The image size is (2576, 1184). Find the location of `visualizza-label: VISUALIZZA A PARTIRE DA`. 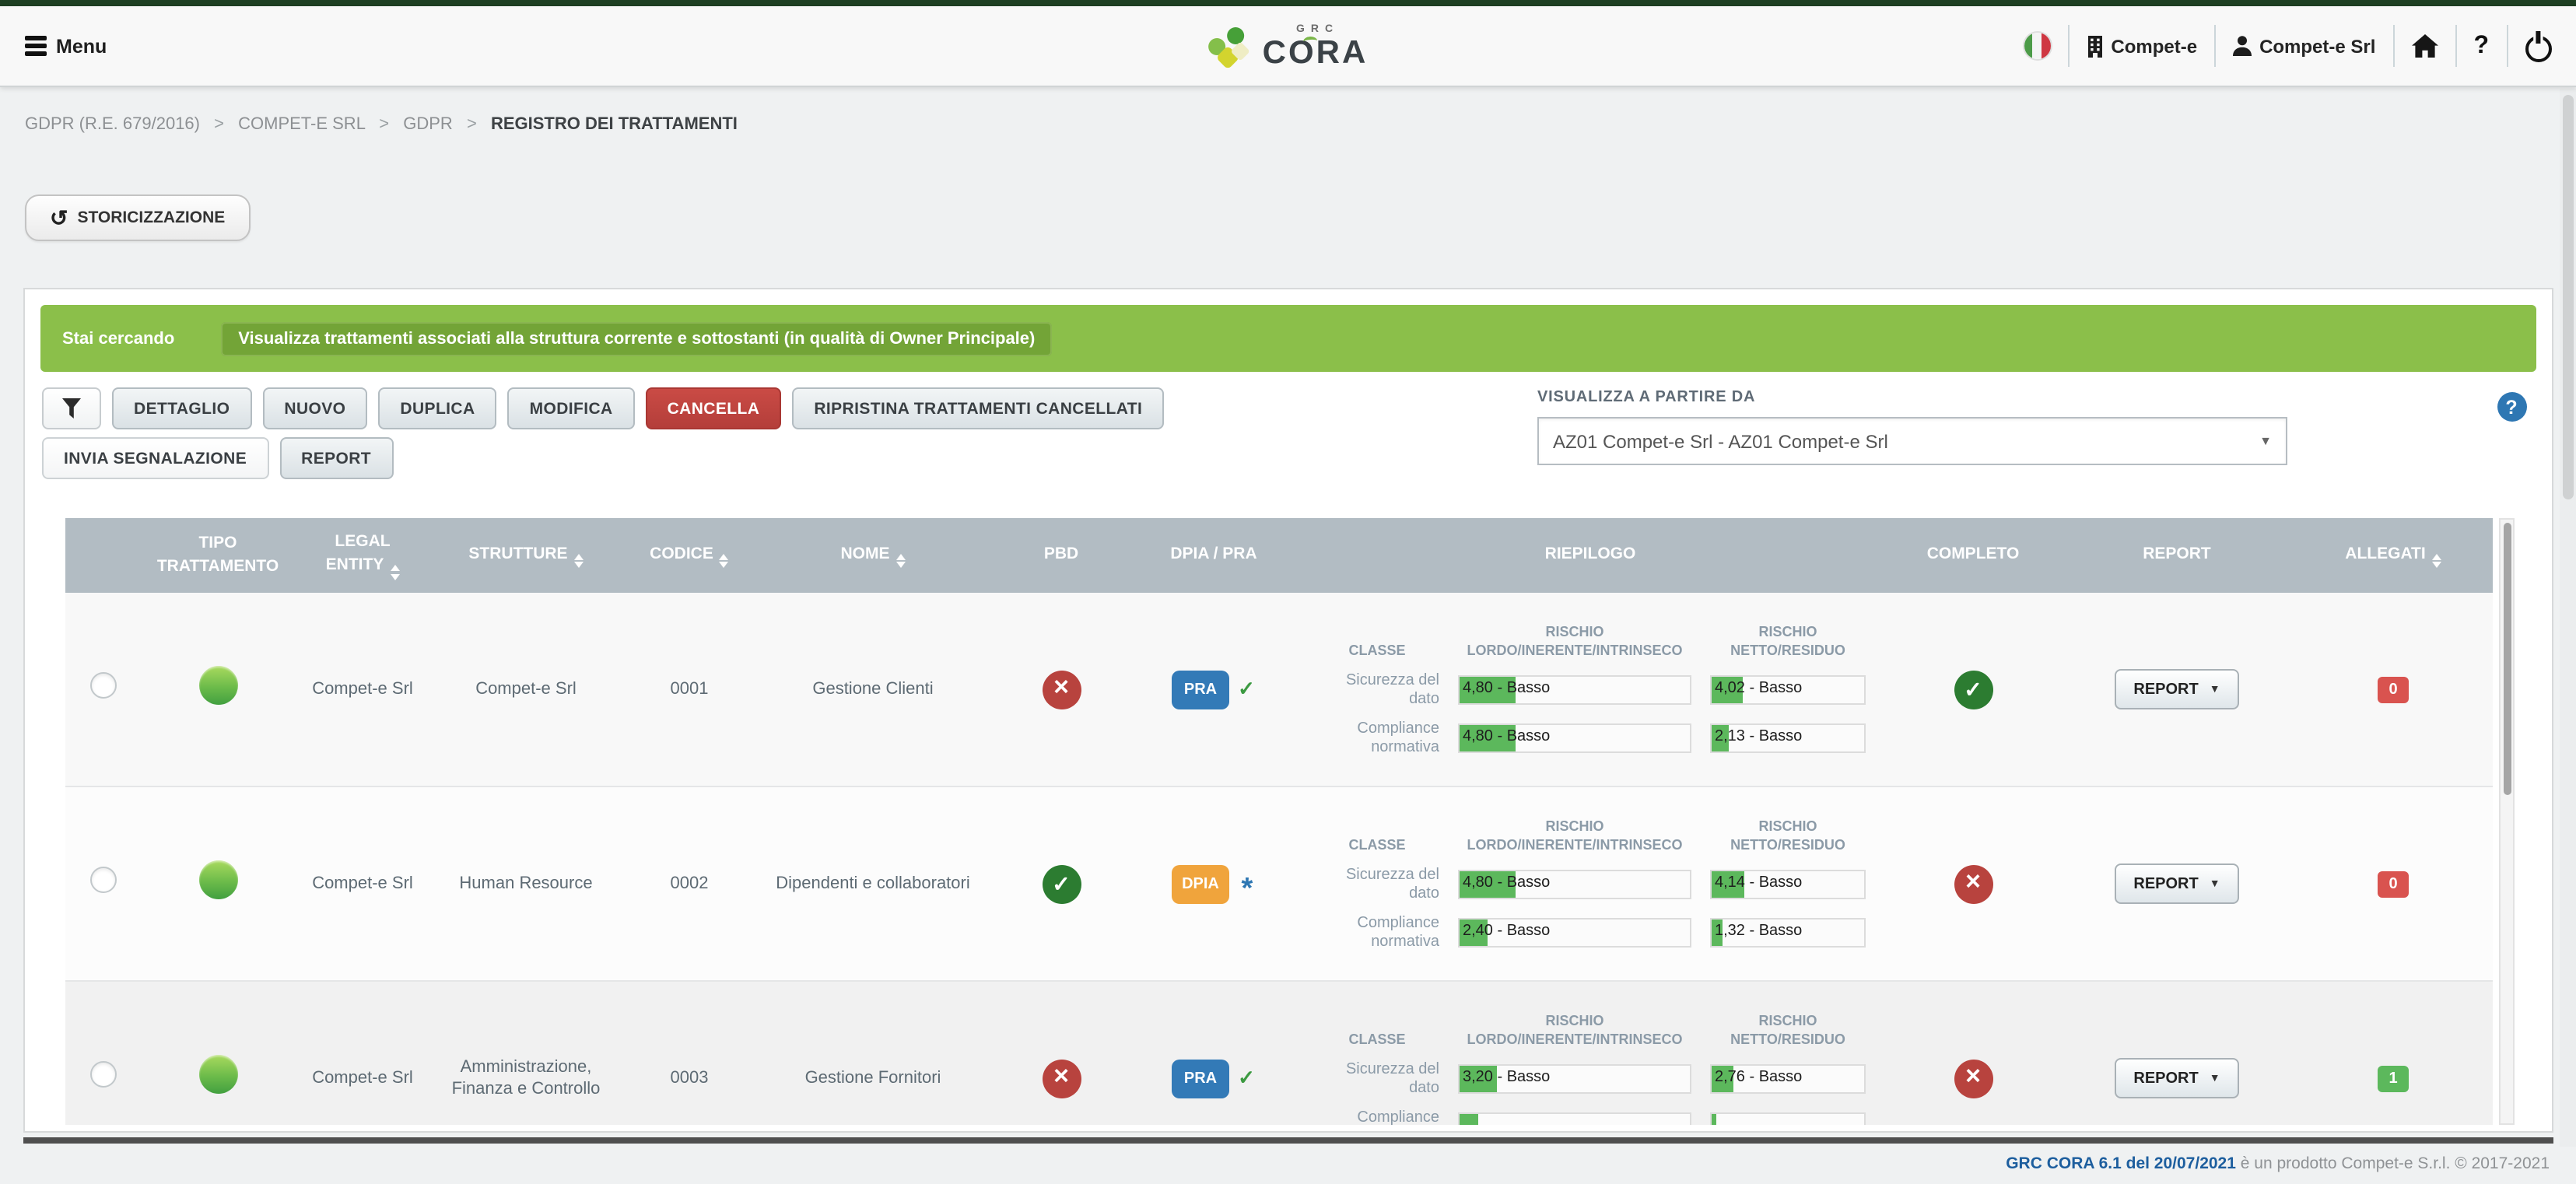

visualizza-label: VISUALIZZA A PARTIRE DA is located at coordinates (1646, 397).